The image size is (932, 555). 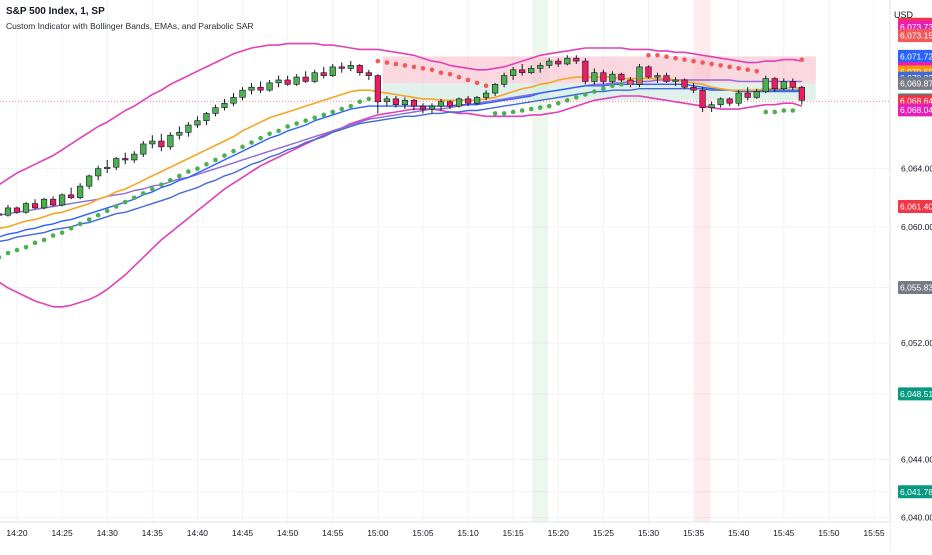 What do you see at coordinates (333, 533) in the screenshot?
I see `x-tick-label: 14:55` at bounding box center [333, 533].